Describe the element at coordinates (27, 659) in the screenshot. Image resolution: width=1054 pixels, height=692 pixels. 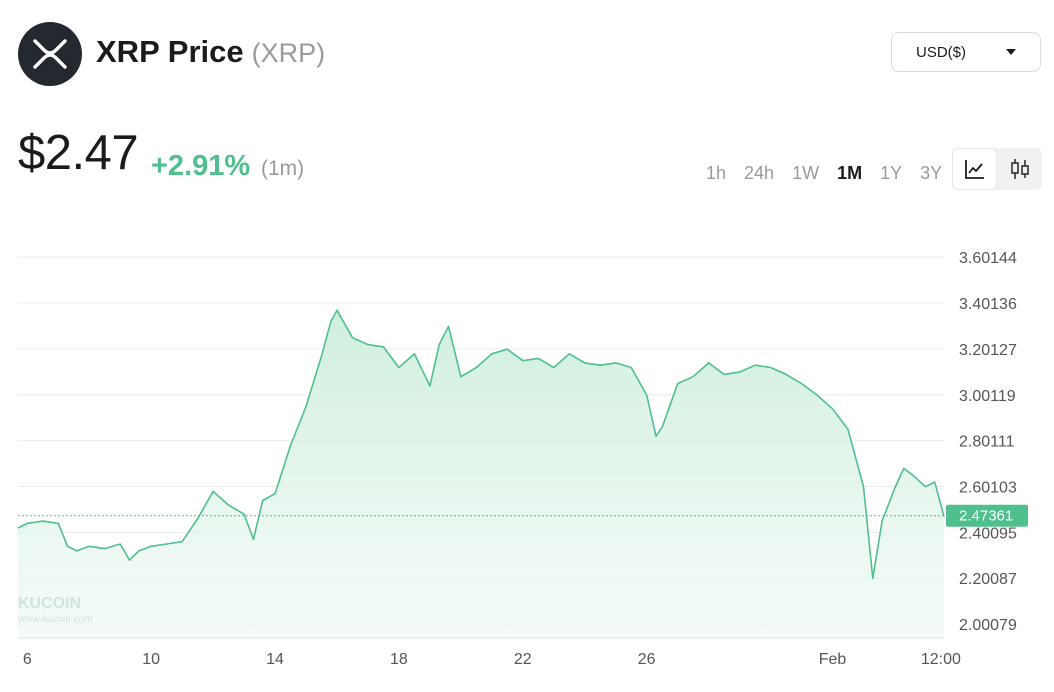
I see `x-tick-label: 6` at that location.